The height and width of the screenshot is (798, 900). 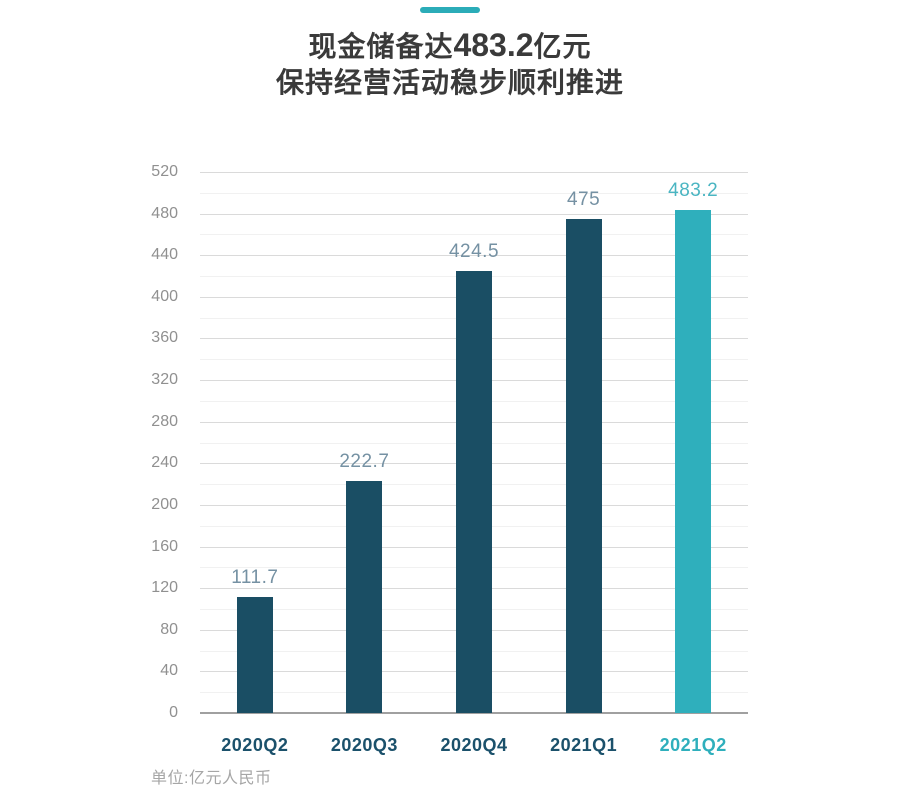 What do you see at coordinates (693, 191) in the screenshot?
I see `bar-value-label: 483.2` at bounding box center [693, 191].